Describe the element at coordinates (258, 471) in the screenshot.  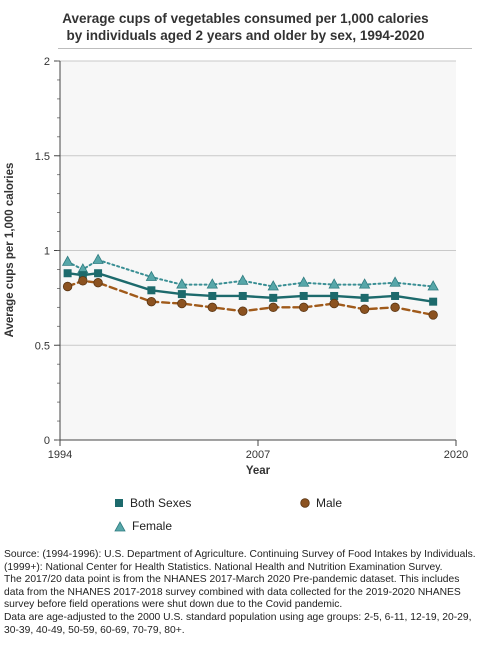
I see `x-axis-label: Year` at that location.